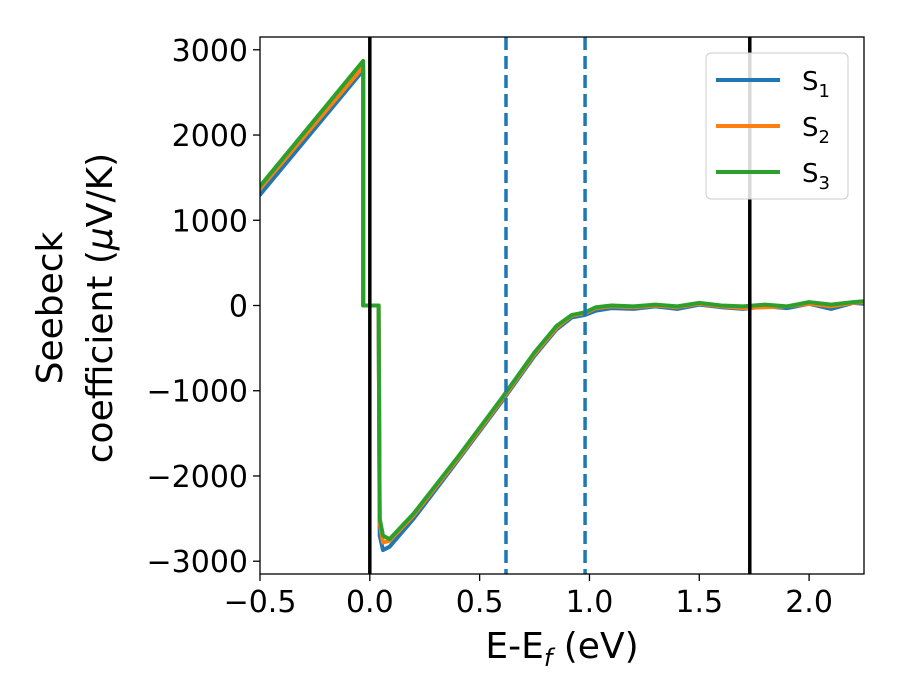 This screenshot has height=700, width=900. What do you see at coordinates (210, 221) in the screenshot?
I see `y-tick-label: 1000` at bounding box center [210, 221].